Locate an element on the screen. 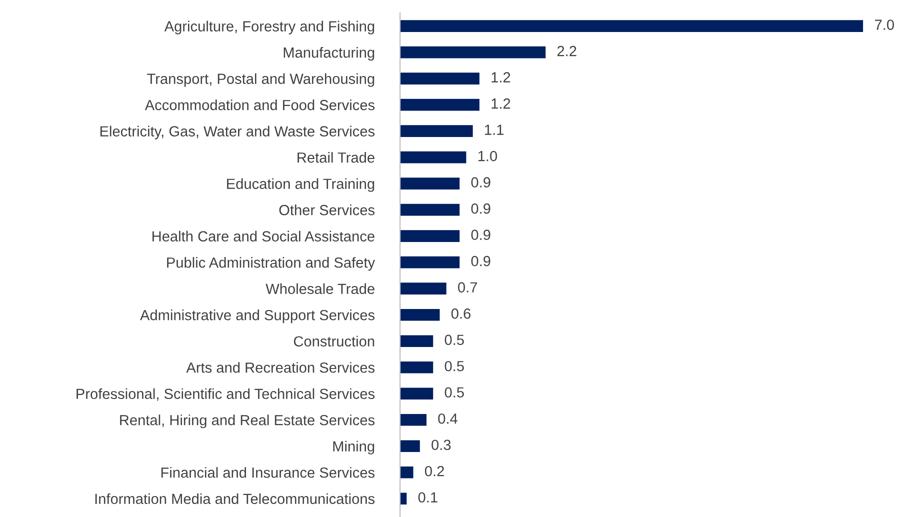 Image resolution: width=901 pixels, height=517 pixels. y-tick-label: Wholesale Trade is located at coordinates (320, 288).